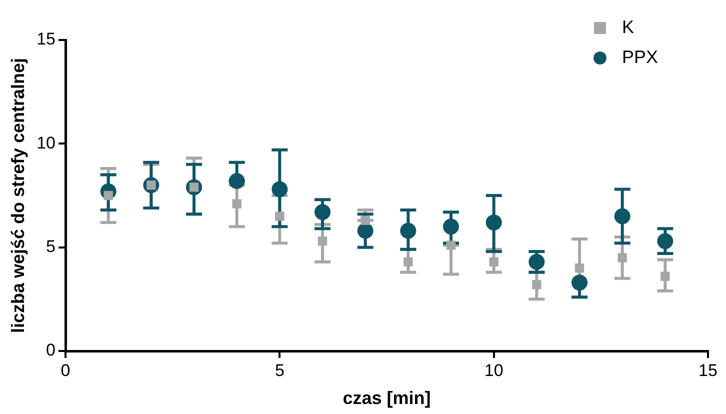 This screenshot has height=414, width=726. I want to click on y-tick-label: 0, so click(51, 350).